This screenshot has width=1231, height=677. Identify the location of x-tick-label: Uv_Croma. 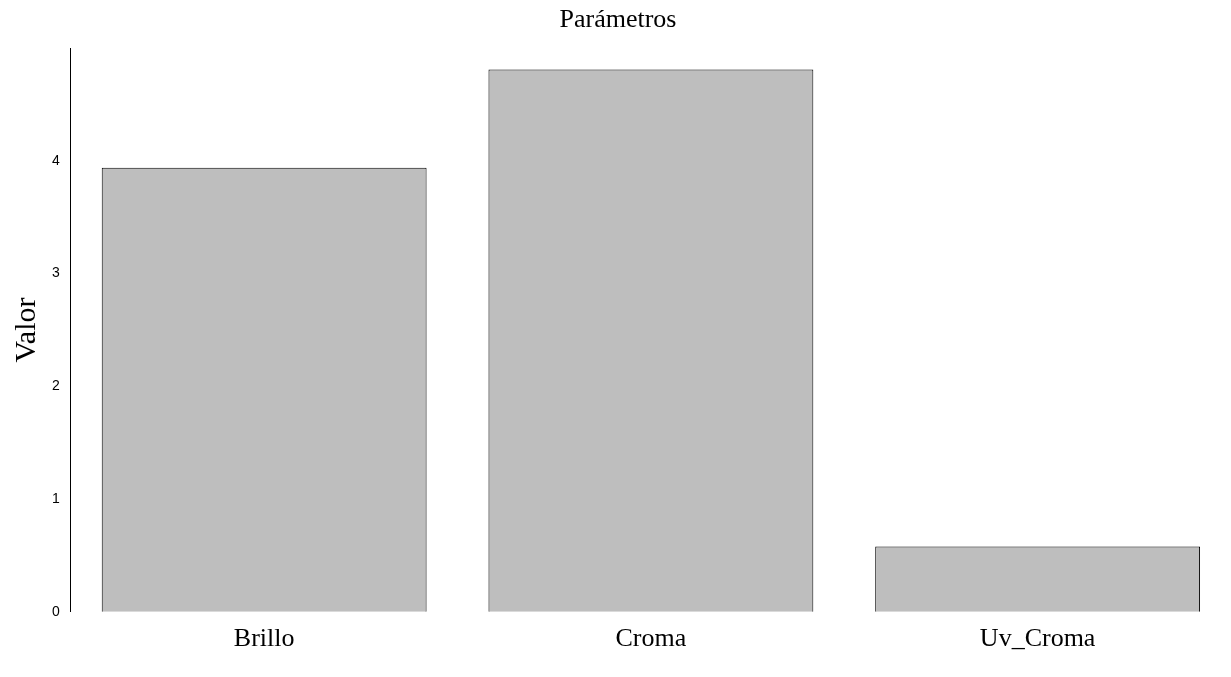
(1037, 638).